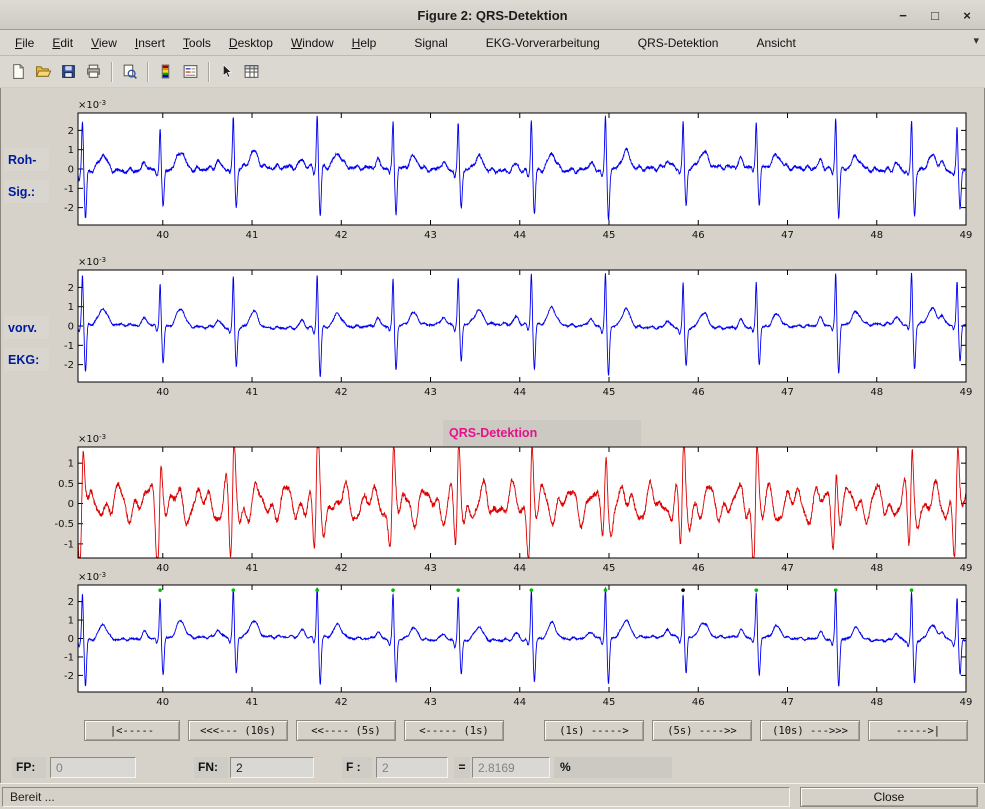  Describe the element at coordinates (312, 42) in the screenshot. I see `menu-window: Window` at that location.